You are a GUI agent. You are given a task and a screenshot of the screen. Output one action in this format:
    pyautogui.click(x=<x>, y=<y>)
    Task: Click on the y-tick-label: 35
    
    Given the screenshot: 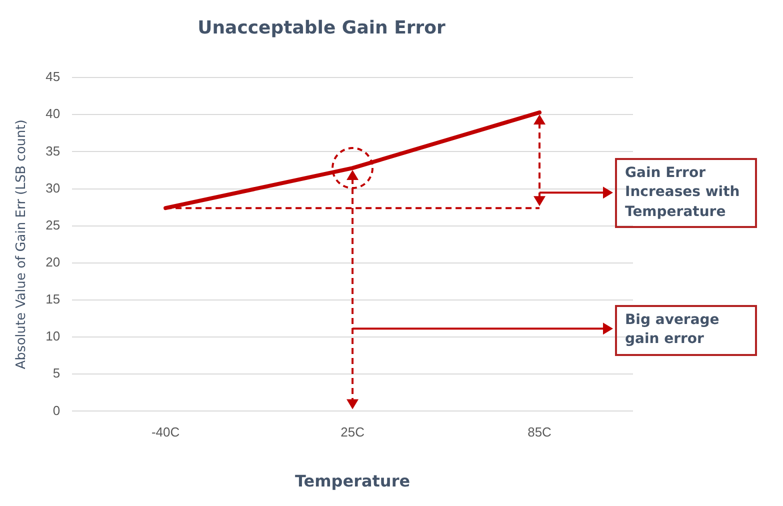 What is the action you would take?
    pyautogui.click(x=53, y=150)
    